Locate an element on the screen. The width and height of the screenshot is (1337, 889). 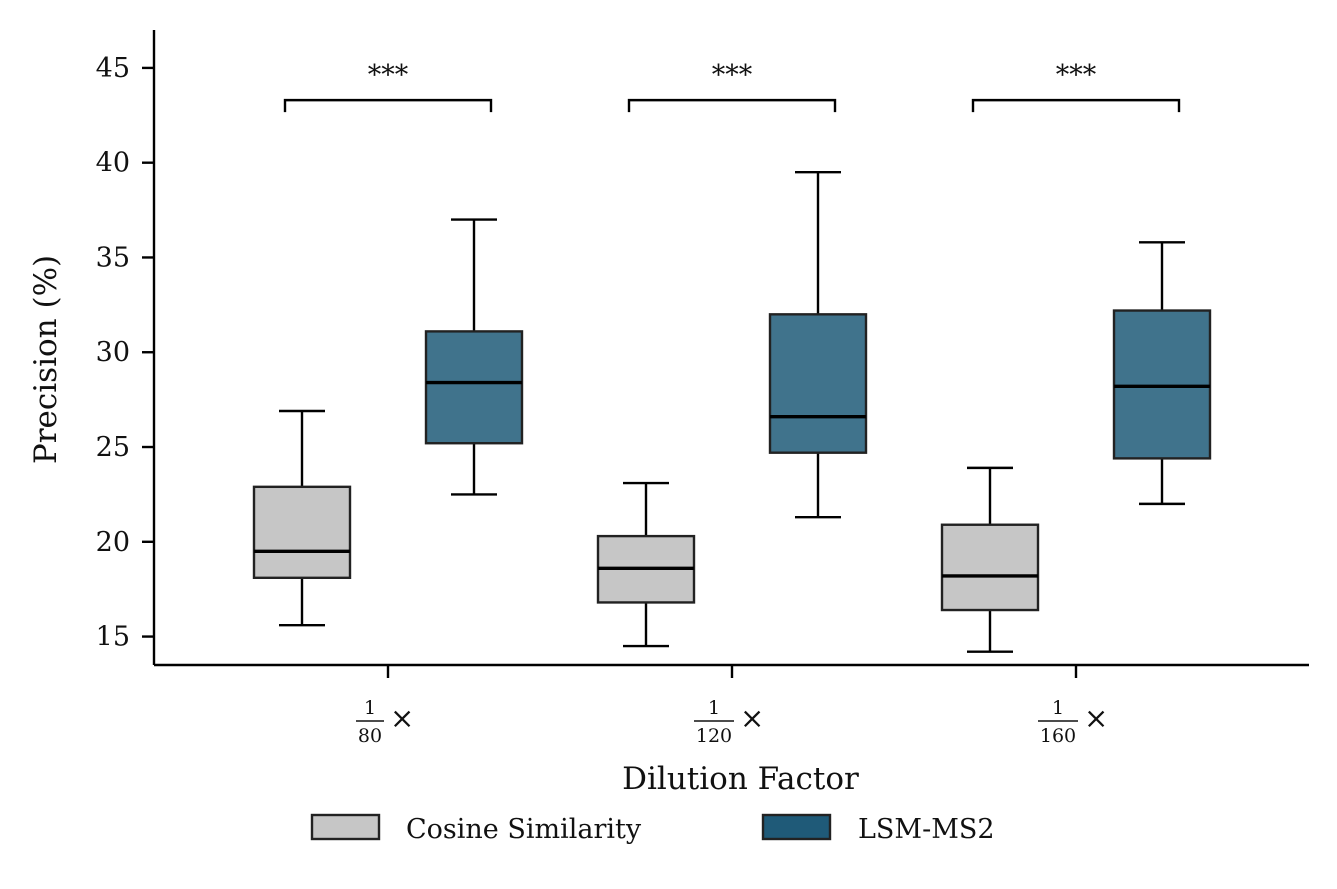
x-tick-label: 1 80 × is located at coordinates (385, 722).